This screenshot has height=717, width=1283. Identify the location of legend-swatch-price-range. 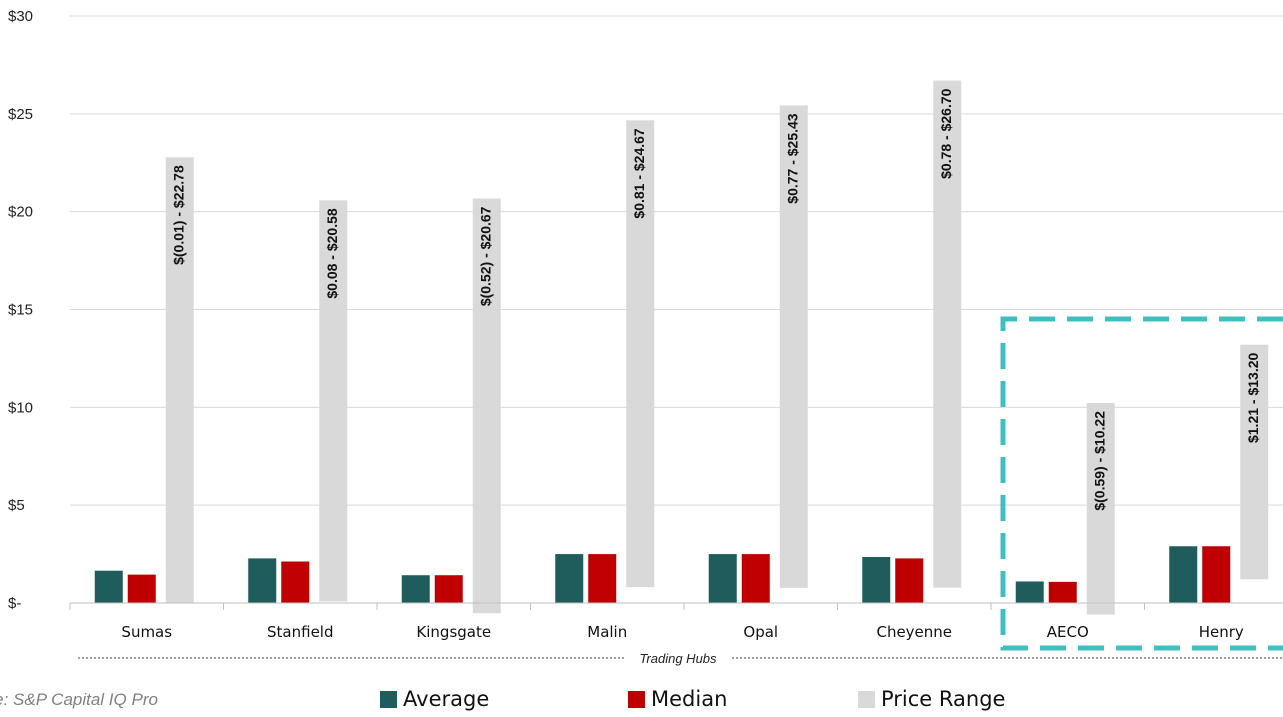
(866, 699).